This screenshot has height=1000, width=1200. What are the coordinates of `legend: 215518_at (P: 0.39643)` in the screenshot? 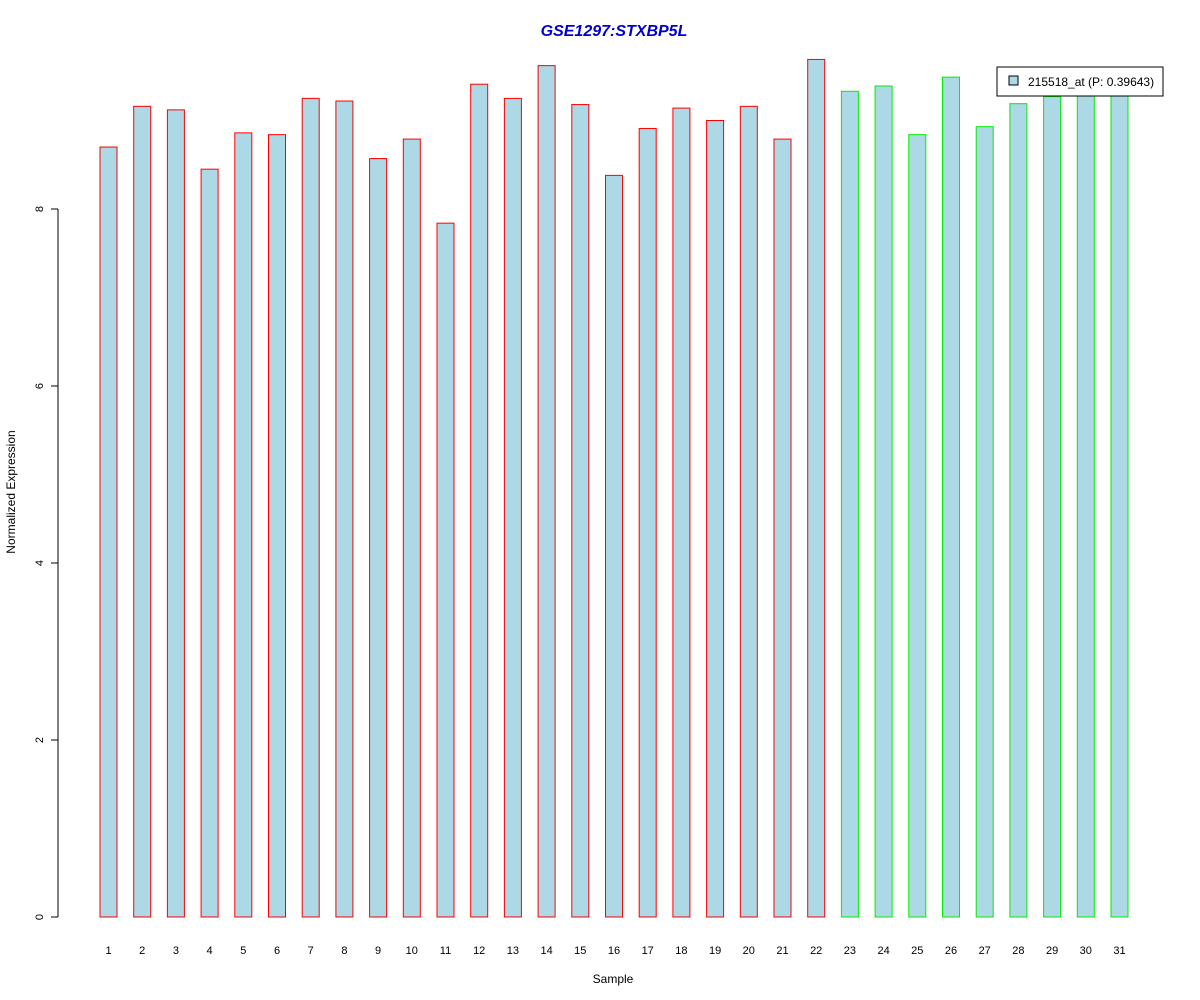 It's located at (1080, 81).